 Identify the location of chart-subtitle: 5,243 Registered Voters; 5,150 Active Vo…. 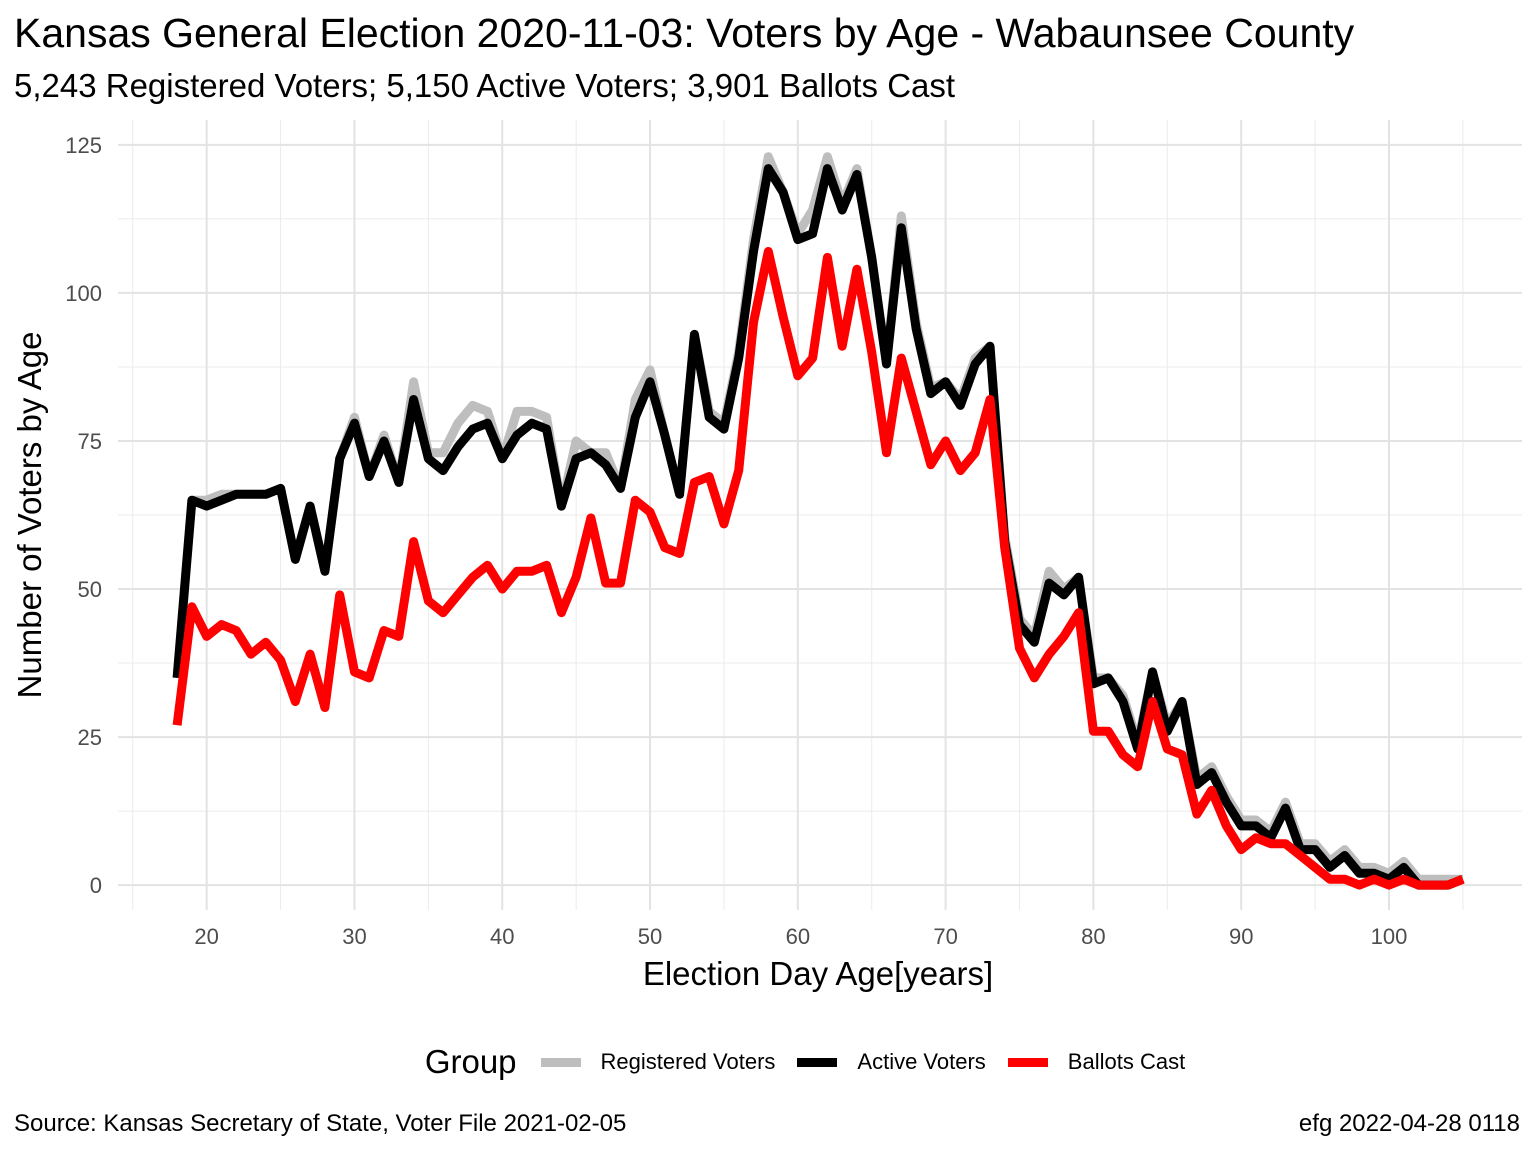
(485, 85).